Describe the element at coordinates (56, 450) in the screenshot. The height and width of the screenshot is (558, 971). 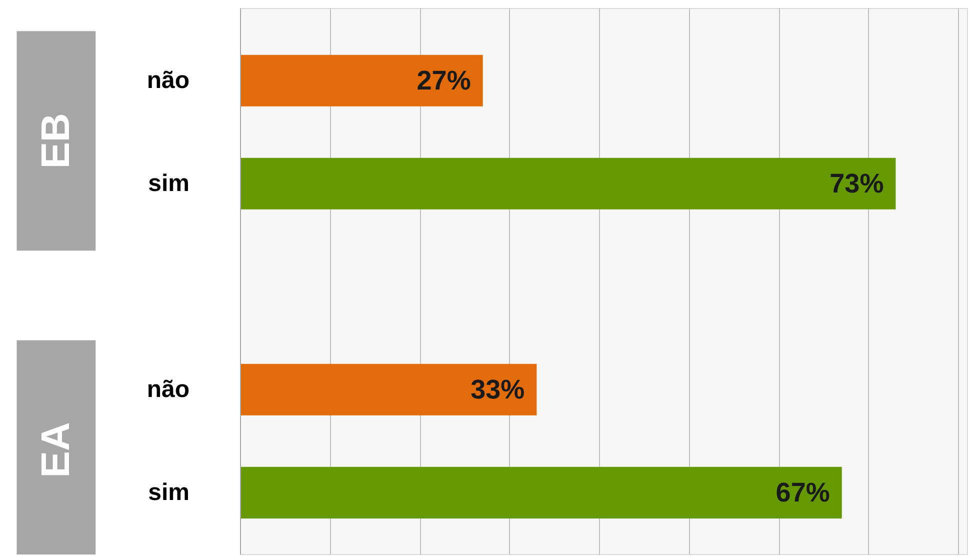
I see `text: EA` at that location.